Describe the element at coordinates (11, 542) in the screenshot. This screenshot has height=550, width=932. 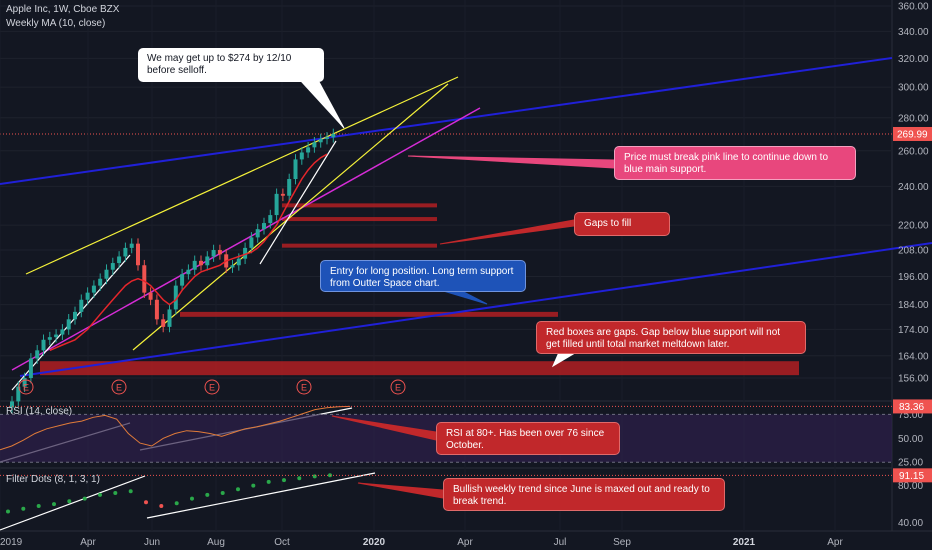
I see `time-tick-label: 2019` at that location.